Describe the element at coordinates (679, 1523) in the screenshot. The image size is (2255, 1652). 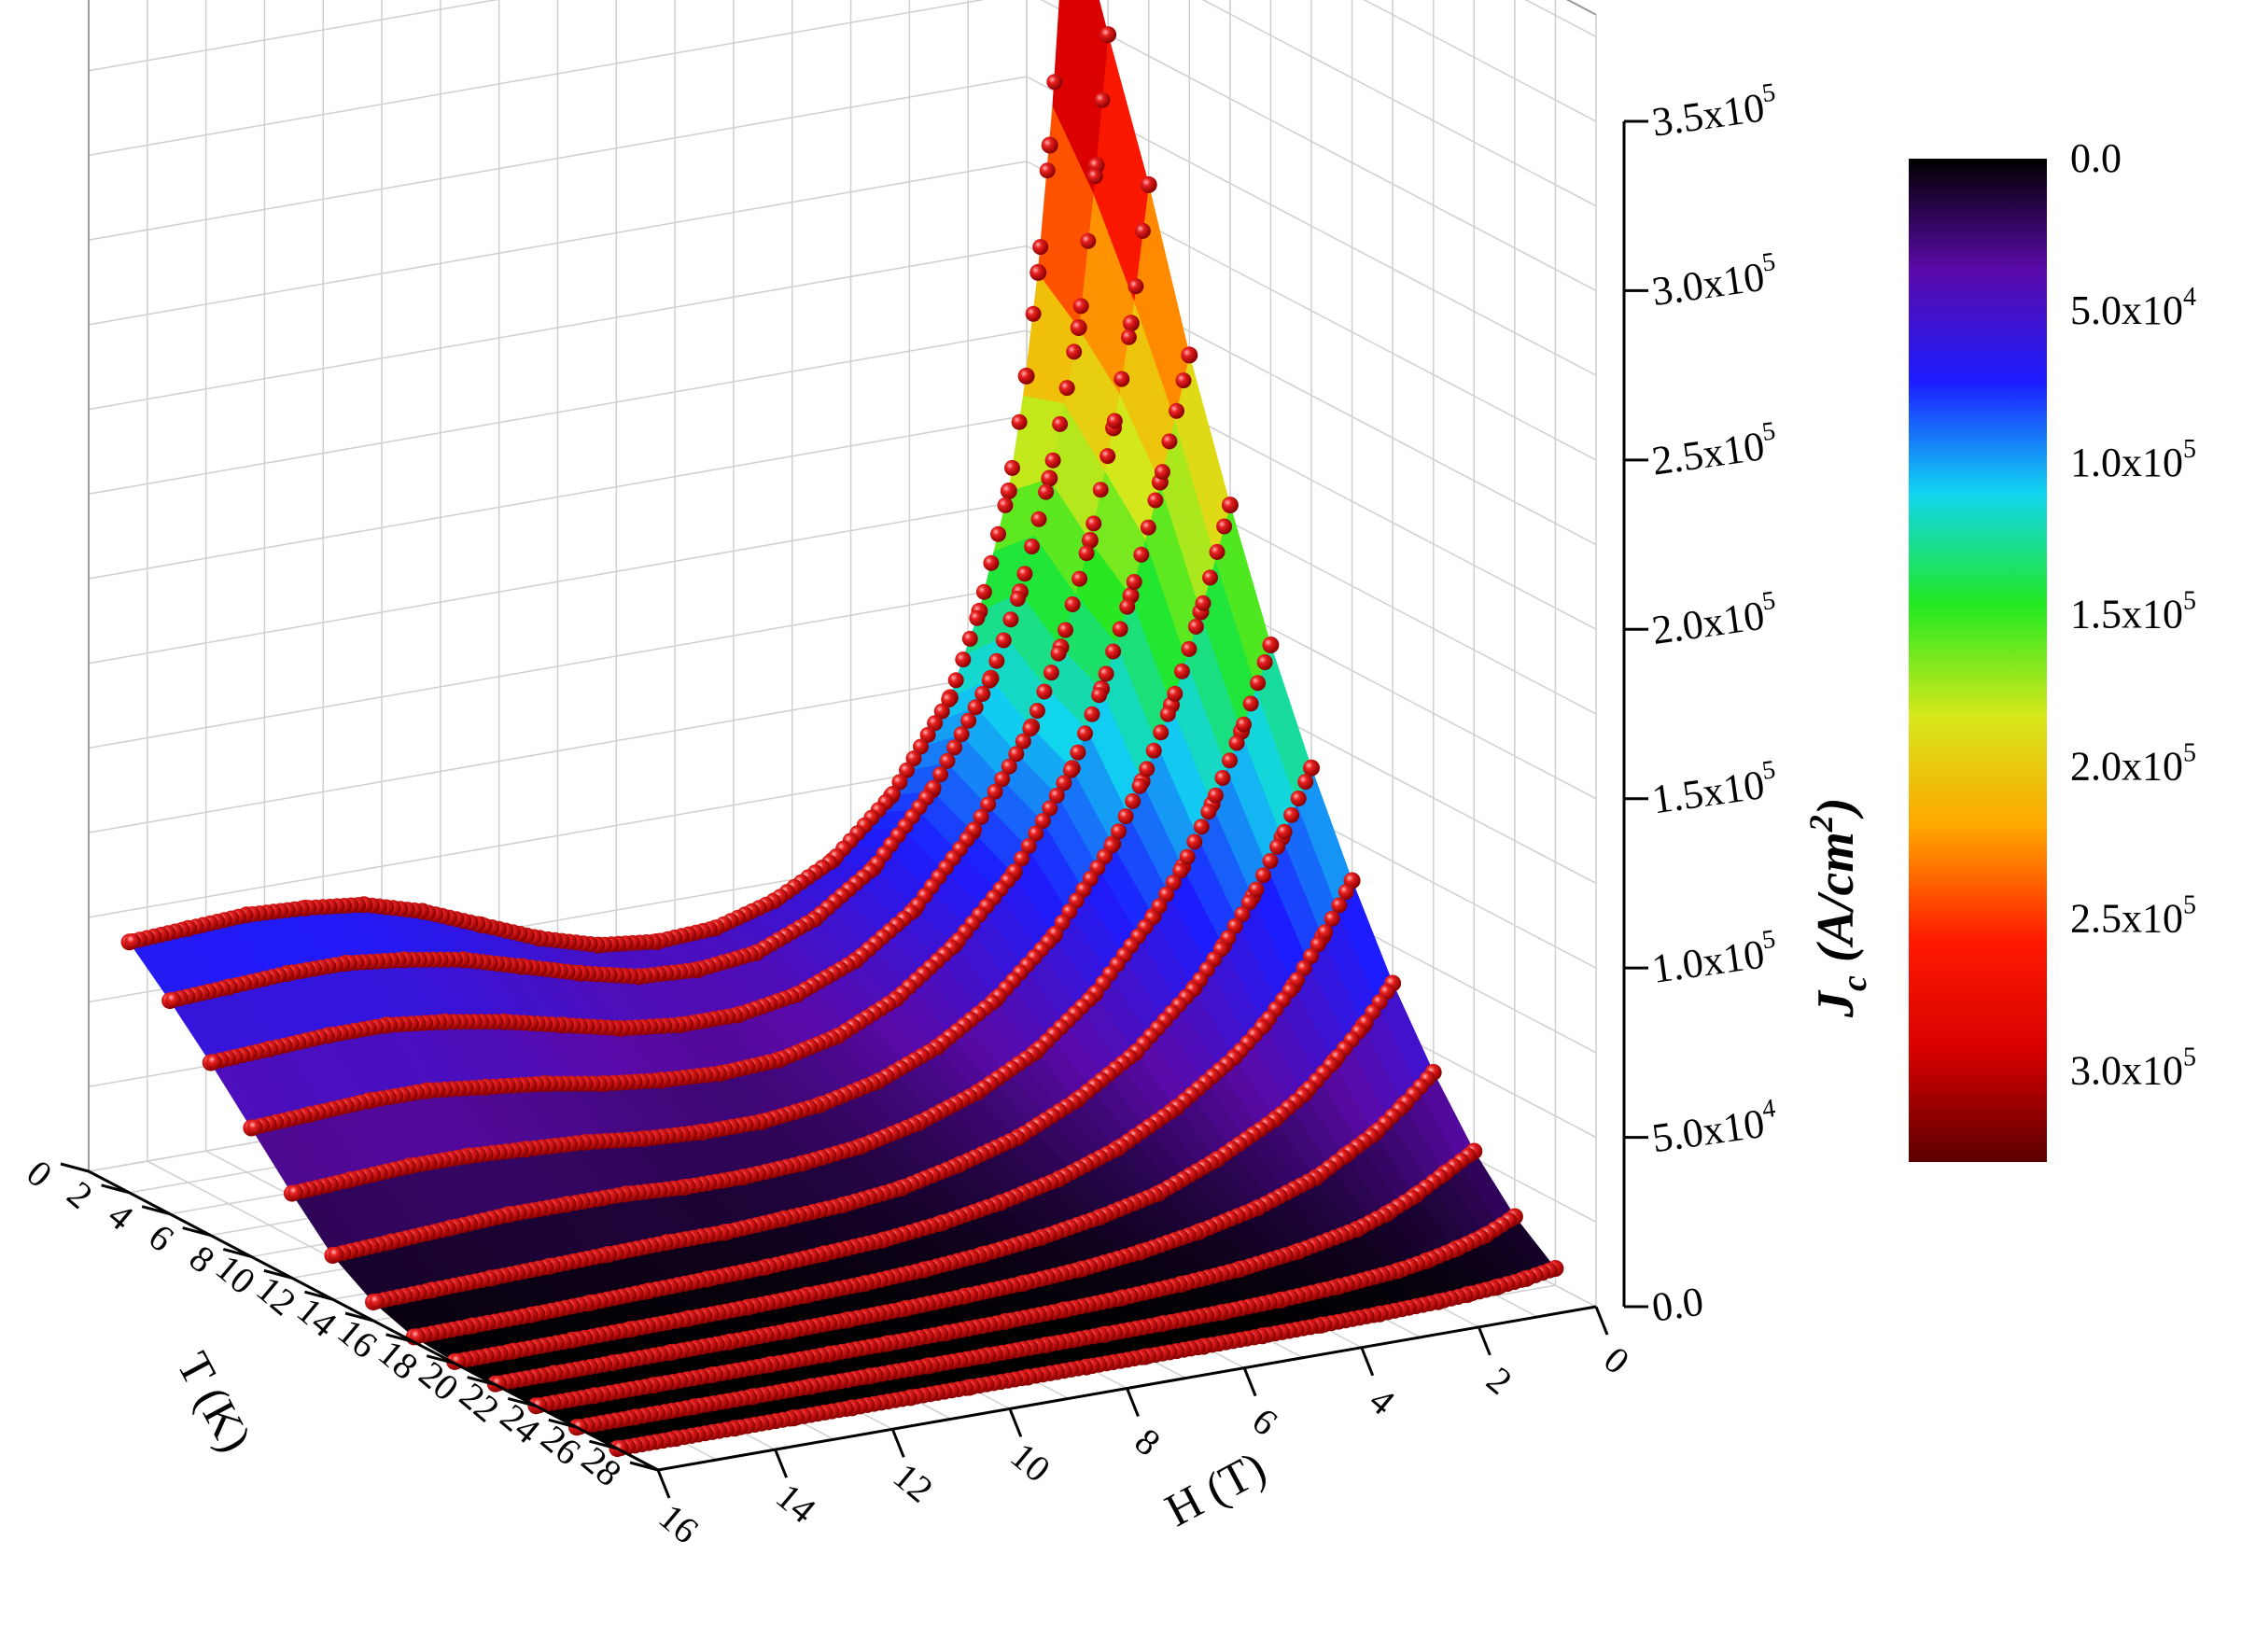
I see `h-tick-label: 16` at that location.